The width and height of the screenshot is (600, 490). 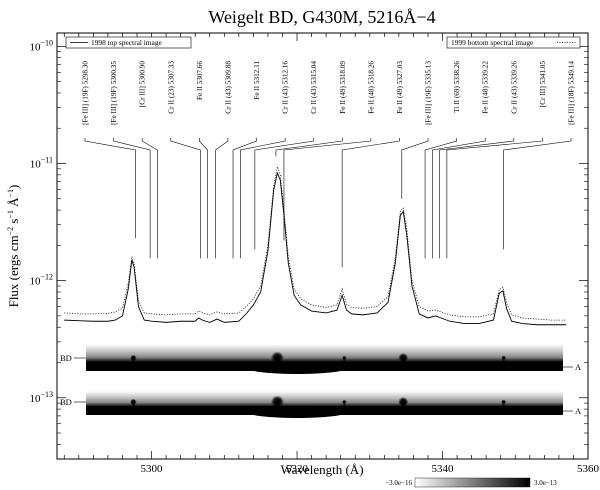 I want to click on x-tick-label: 5340, so click(x=443, y=469).